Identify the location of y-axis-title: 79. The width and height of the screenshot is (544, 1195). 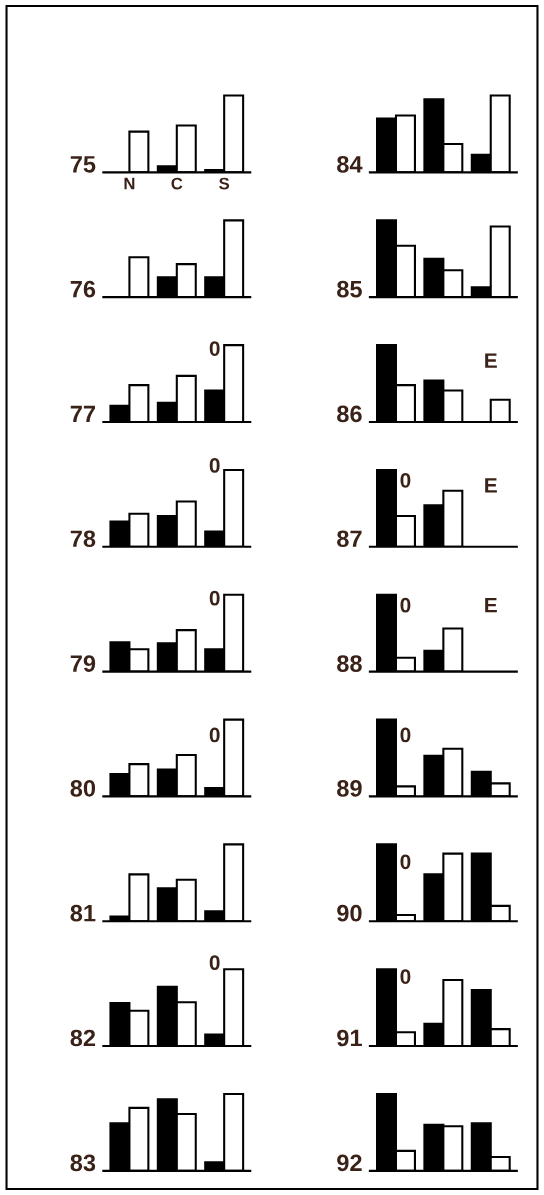
(83, 663).